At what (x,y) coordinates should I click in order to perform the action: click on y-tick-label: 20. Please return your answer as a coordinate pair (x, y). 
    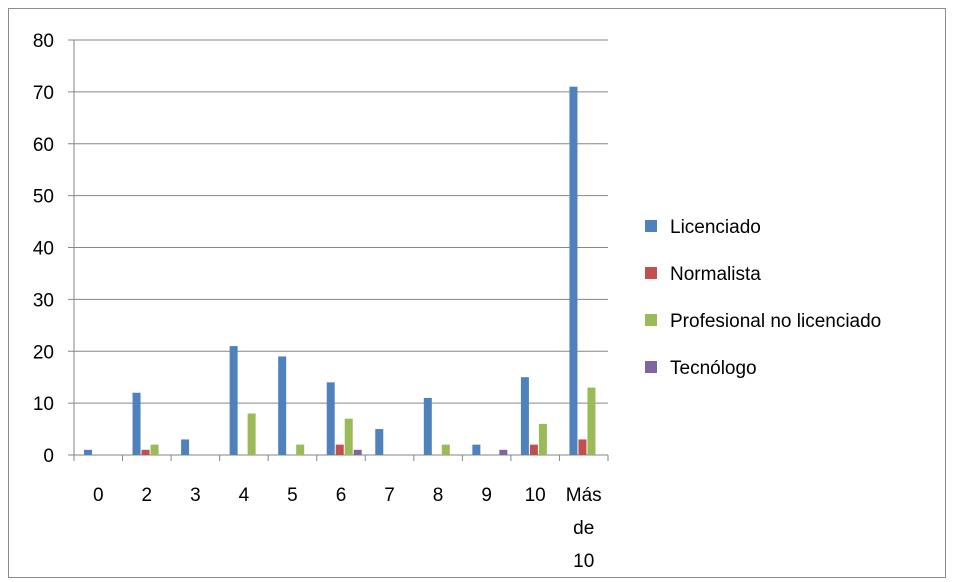
    Looking at the image, I should click on (43, 352).